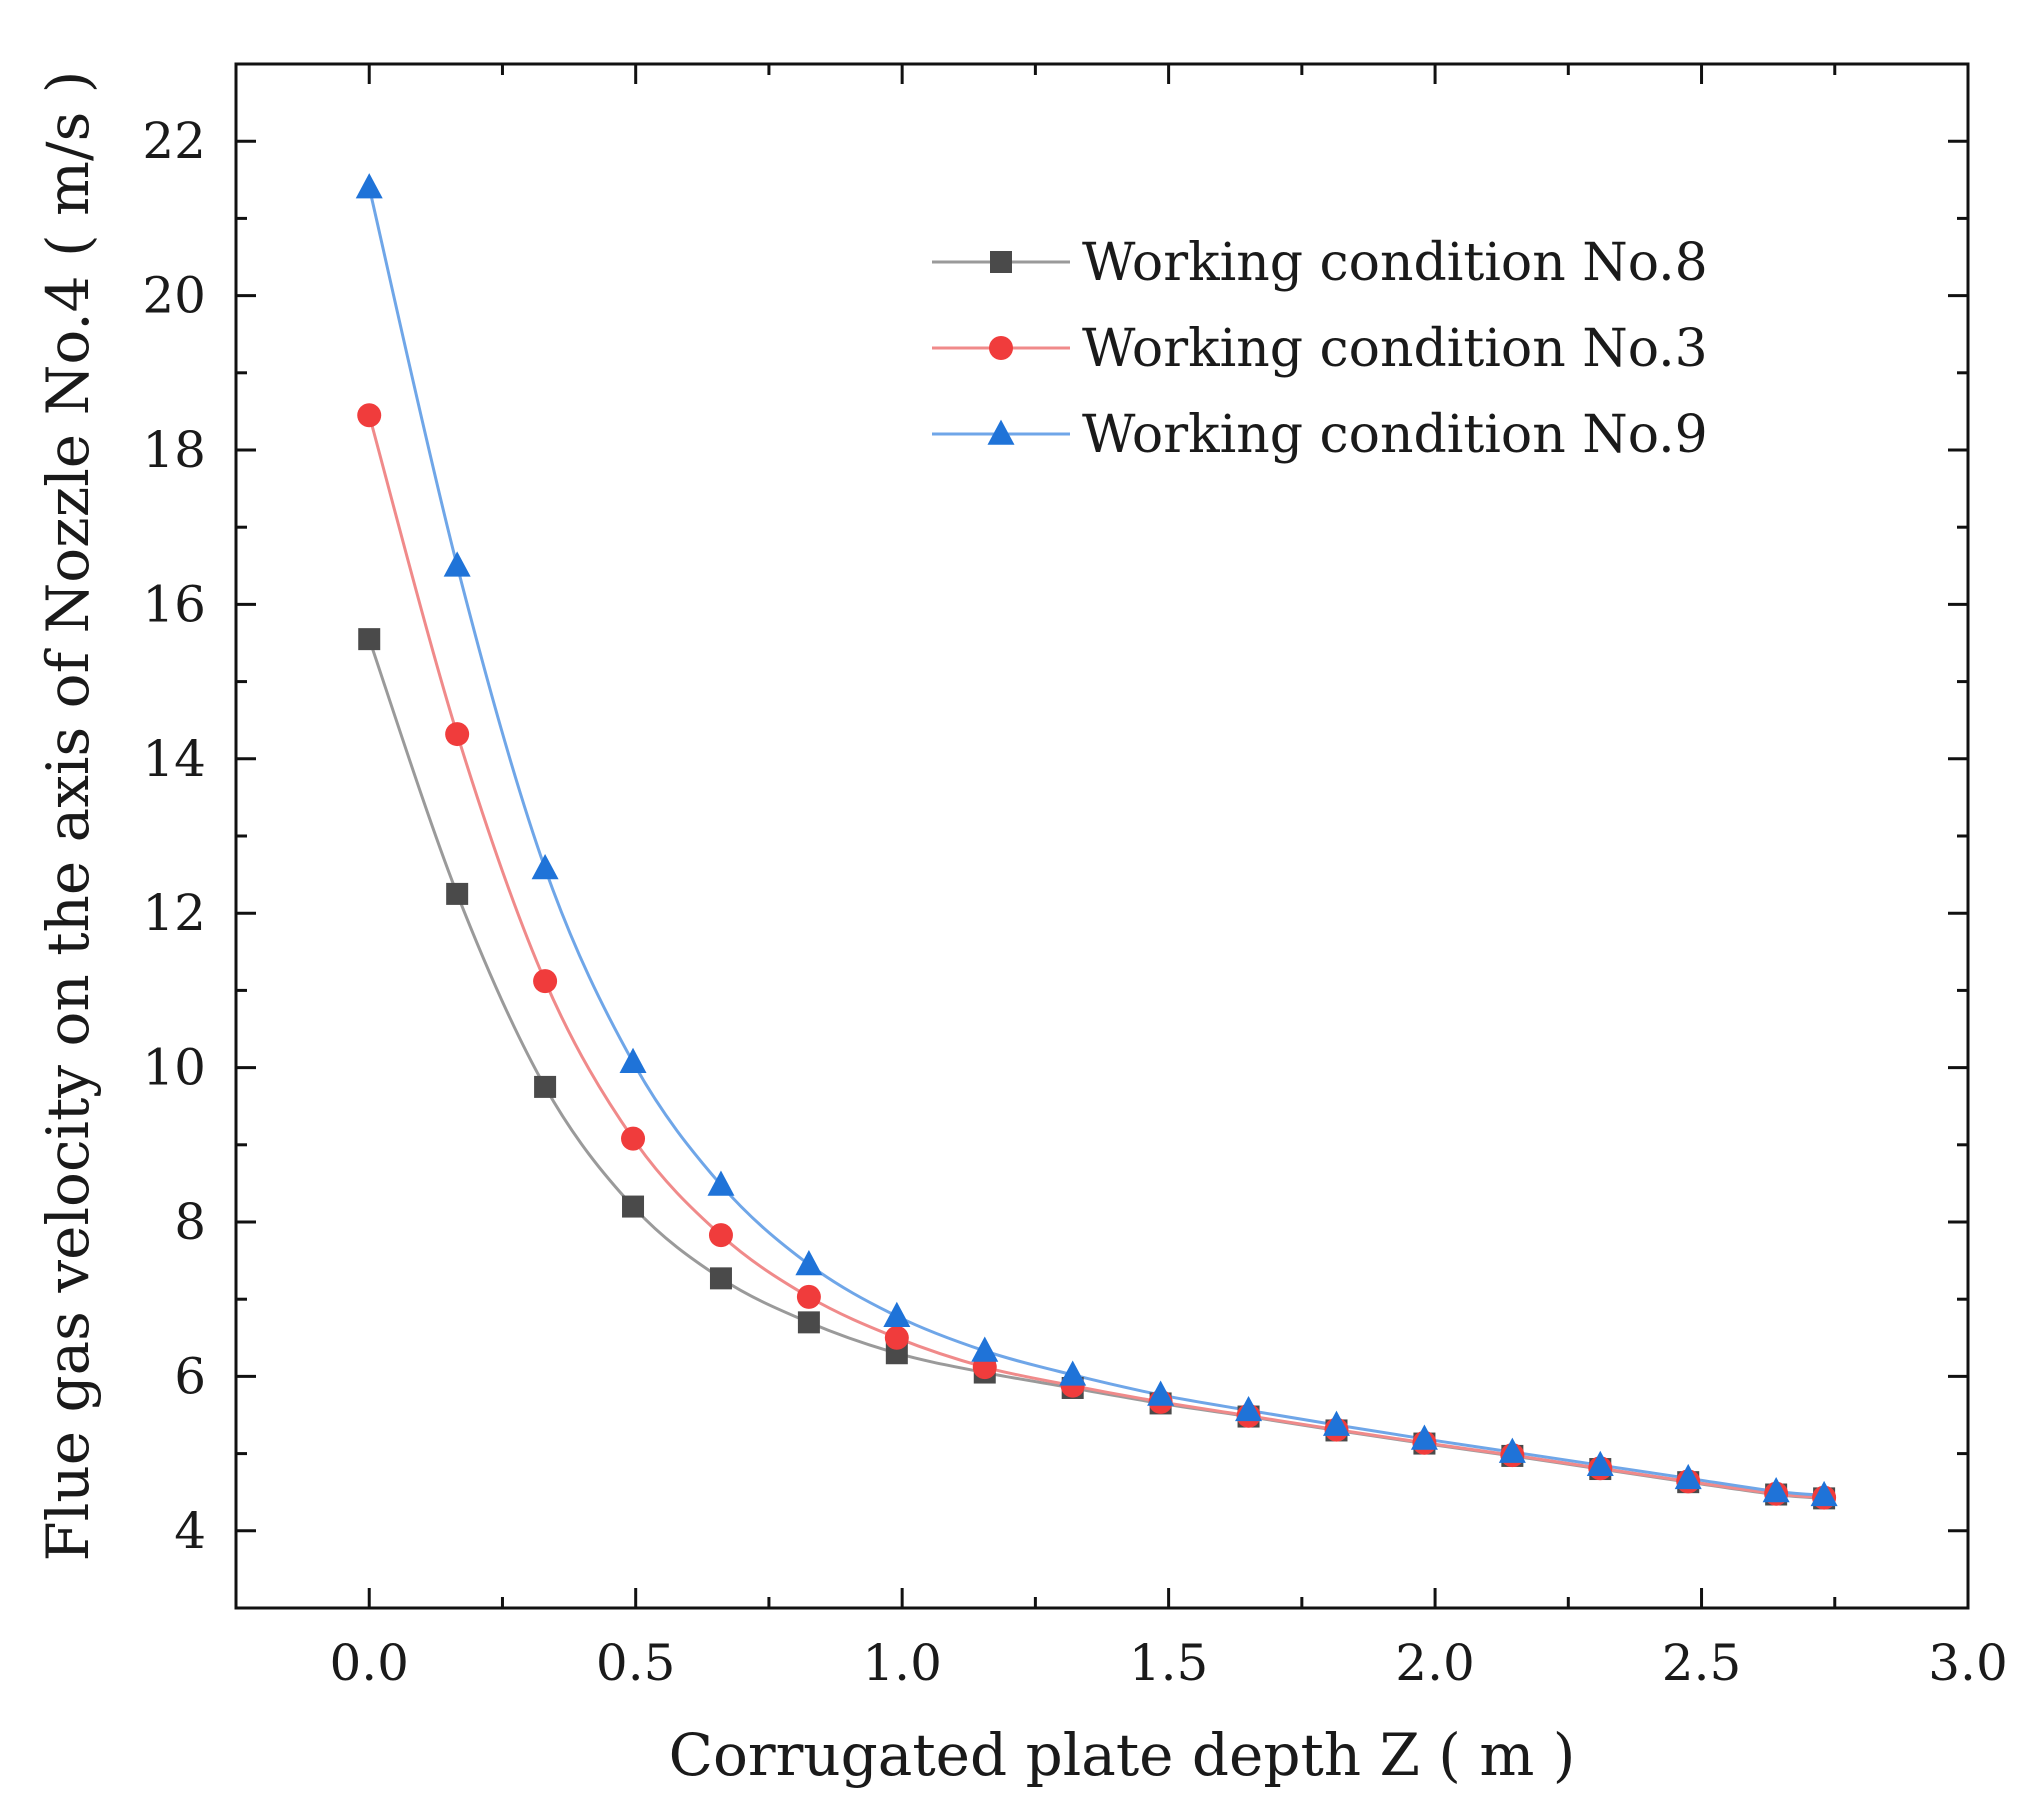 This screenshot has height=1812, width=2020. I want to click on y-tick-label: 14, so click(174, 759).